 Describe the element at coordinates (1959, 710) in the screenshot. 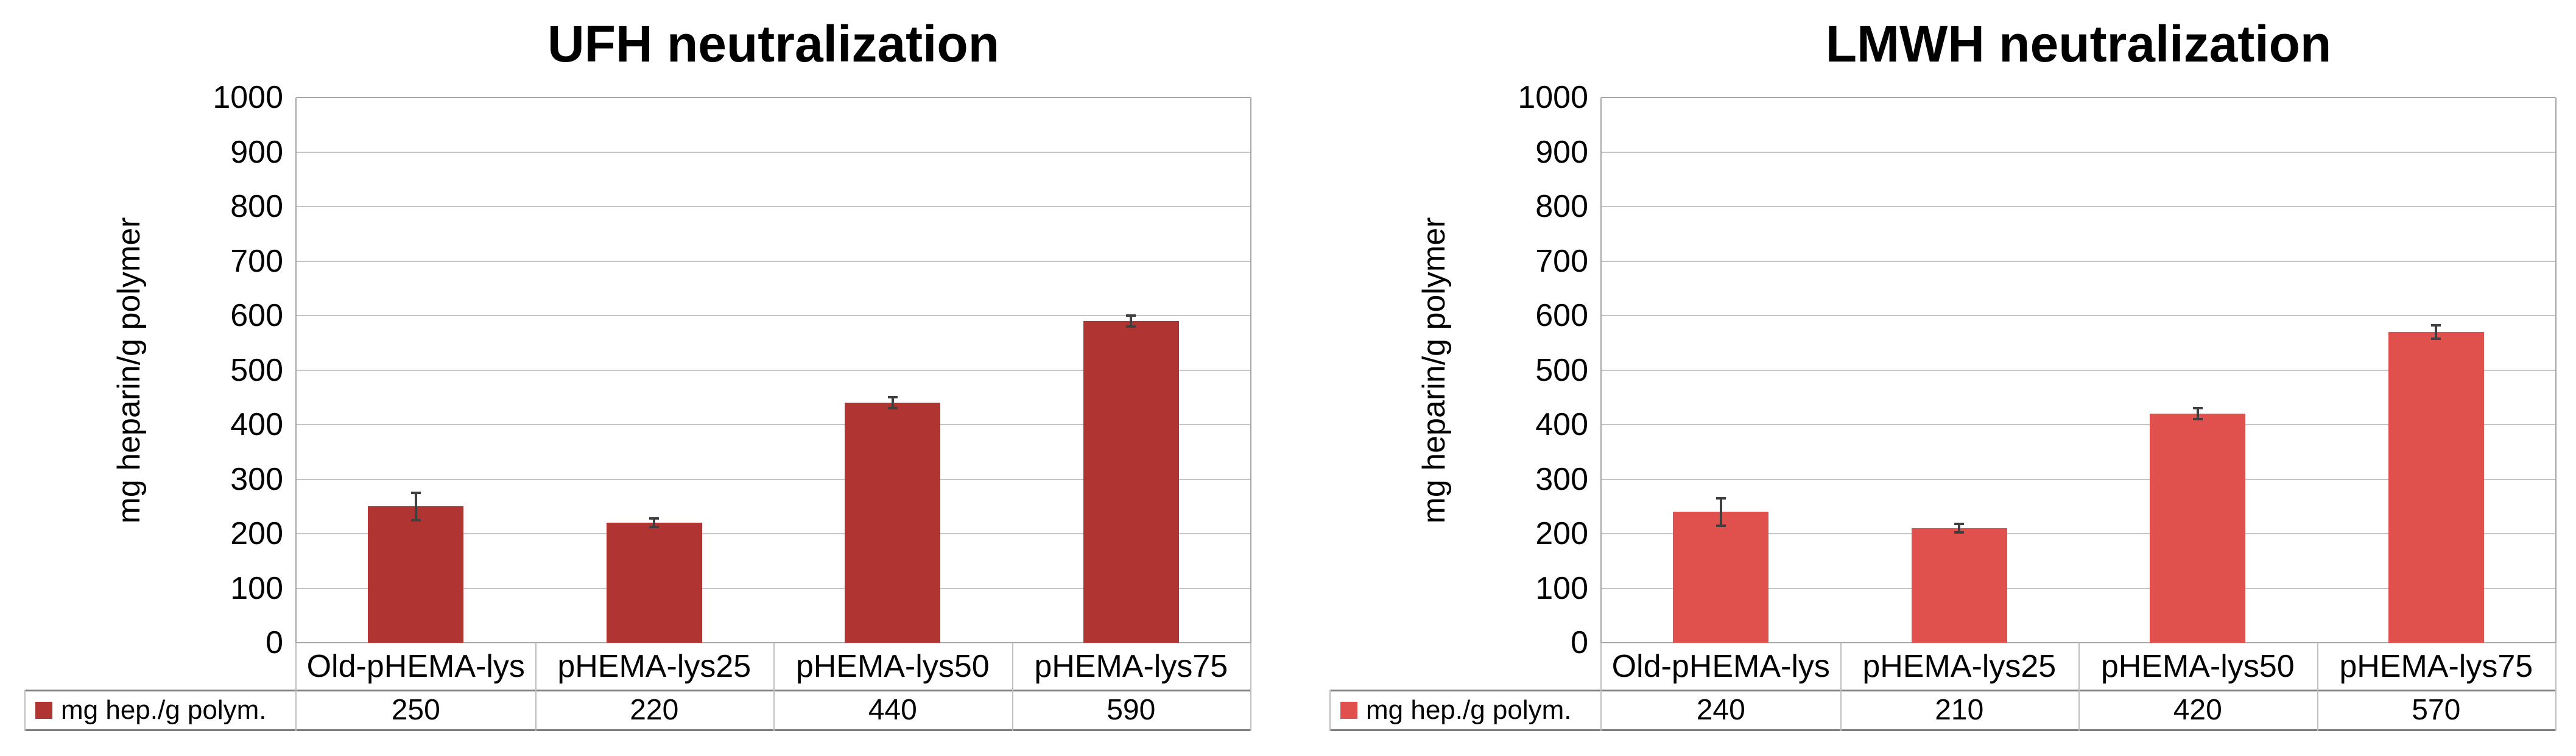

I see `data-table-value-cell: 210` at that location.